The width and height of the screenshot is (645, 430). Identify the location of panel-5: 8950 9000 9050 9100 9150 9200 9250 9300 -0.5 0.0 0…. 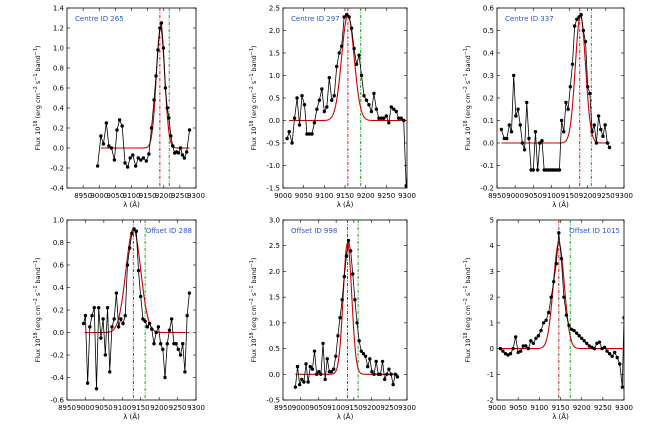
(332, 319).